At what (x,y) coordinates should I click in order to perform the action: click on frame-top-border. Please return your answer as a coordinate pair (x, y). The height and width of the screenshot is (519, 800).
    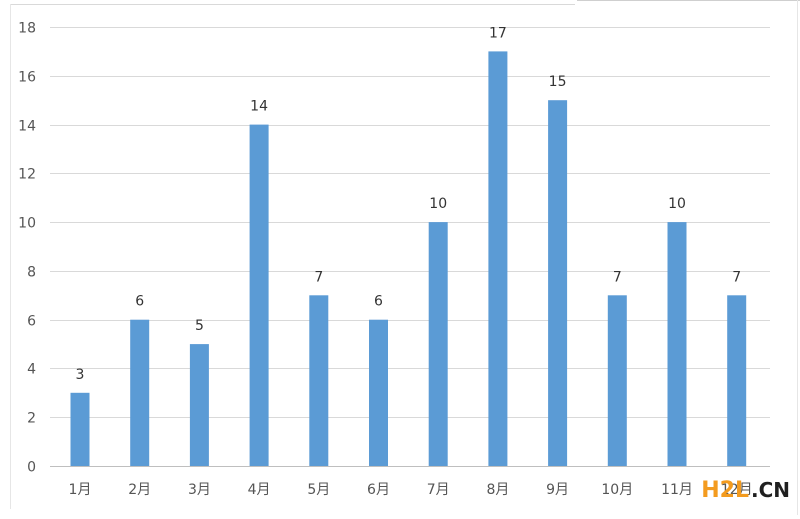
    Looking at the image, I should click on (292, 4).